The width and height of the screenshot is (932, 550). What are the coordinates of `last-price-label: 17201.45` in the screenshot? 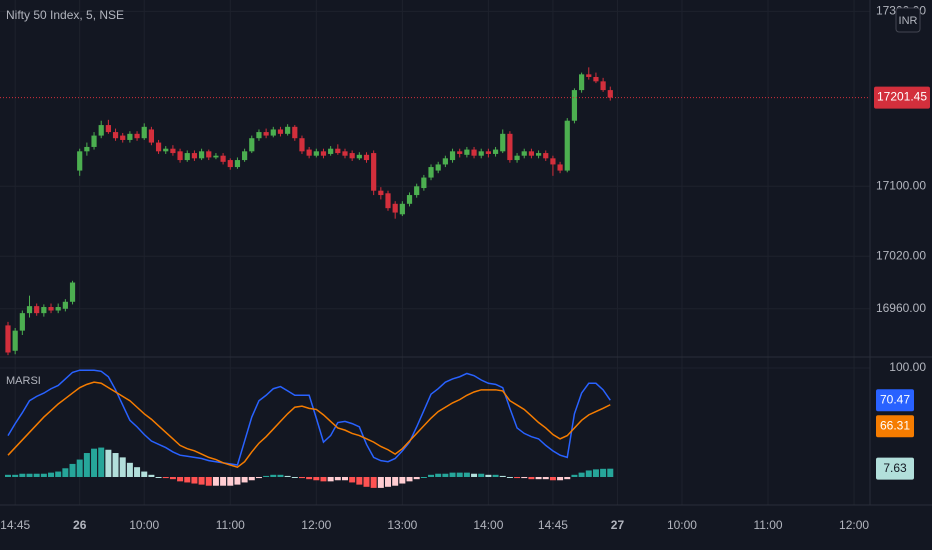 It's located at (902, 97).